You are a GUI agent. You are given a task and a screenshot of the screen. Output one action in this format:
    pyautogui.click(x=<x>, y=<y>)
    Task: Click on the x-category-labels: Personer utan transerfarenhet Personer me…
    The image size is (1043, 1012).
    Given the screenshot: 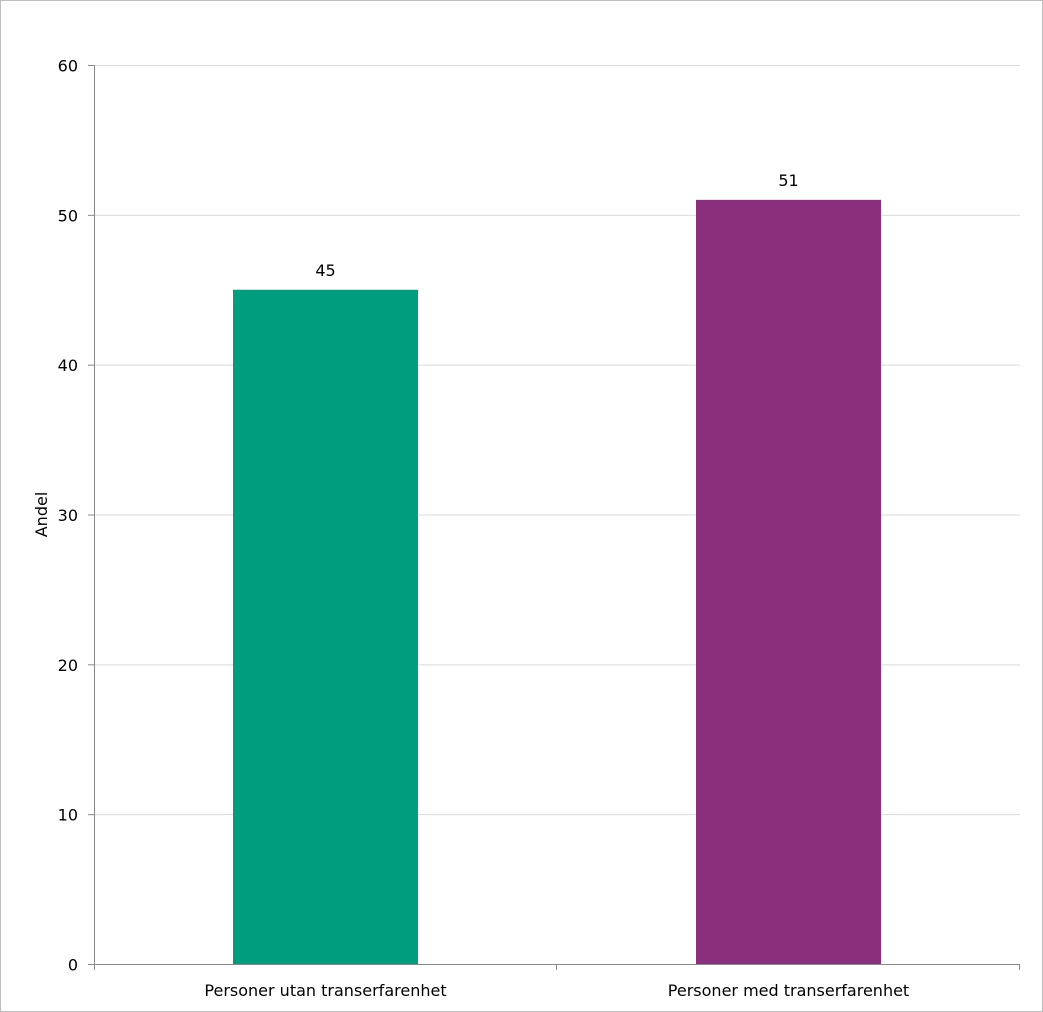 What is the action you would take?
    pyautogui.click(x=556, y=990)
    